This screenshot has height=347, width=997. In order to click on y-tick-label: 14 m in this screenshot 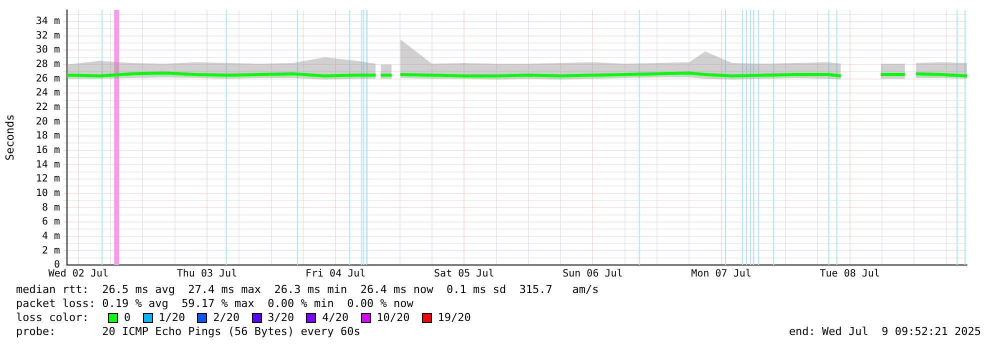, I will do `click(48, 164)`.